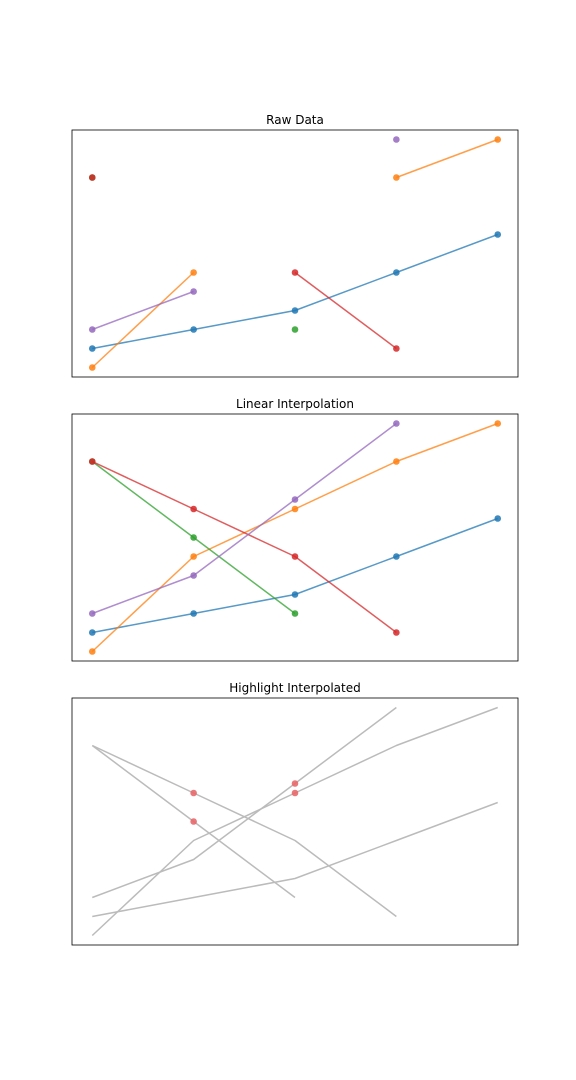  I want to click on chart-title: Linear Interpolation, so click(295, 404).